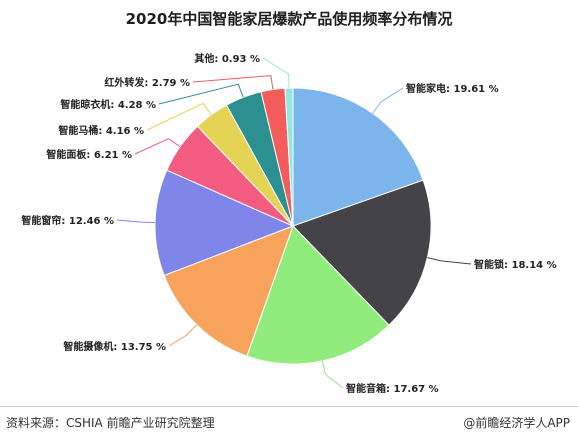 The image size is (578, 443). I want to click on credit-note: @前瞻经济学人APP, so click(516, 423).